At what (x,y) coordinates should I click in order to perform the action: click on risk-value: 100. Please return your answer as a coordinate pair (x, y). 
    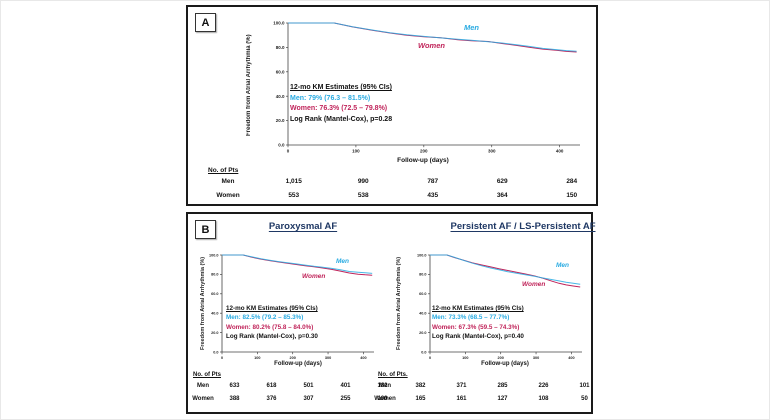
    Looking at the image, I should click on (382, 399).